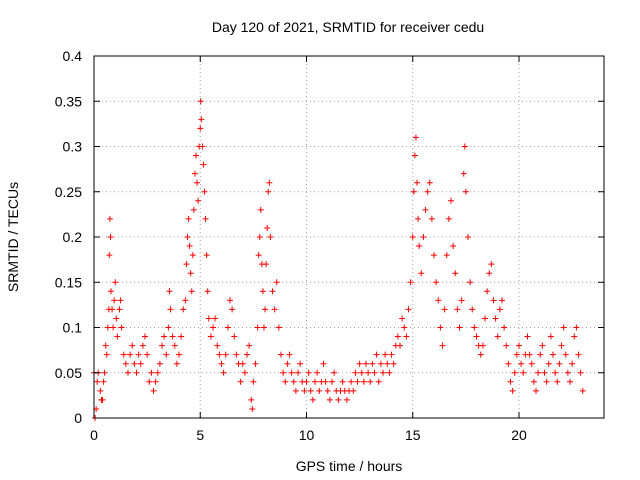 The width and height of the screenshot is (640, 480). What do you see at coordinates (73, 56) in the screenshot?
I see `y-tick-label: 0.4` at bounding box center [73, 56].